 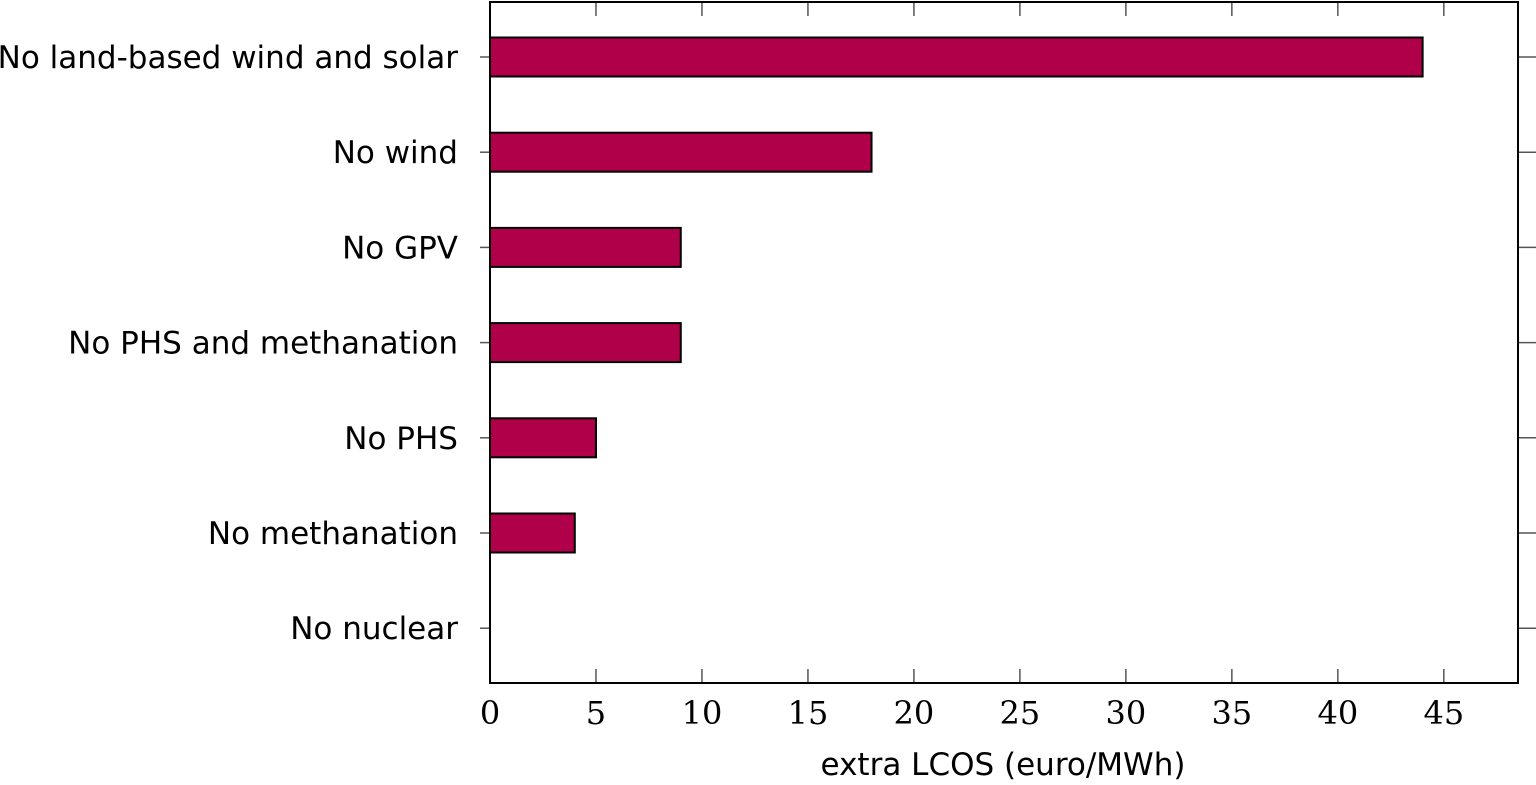 What do you see at coordinates (1126, 713) in the screenshot?
I see `x-tick-label: 30` at bounding box center [1126, 713].